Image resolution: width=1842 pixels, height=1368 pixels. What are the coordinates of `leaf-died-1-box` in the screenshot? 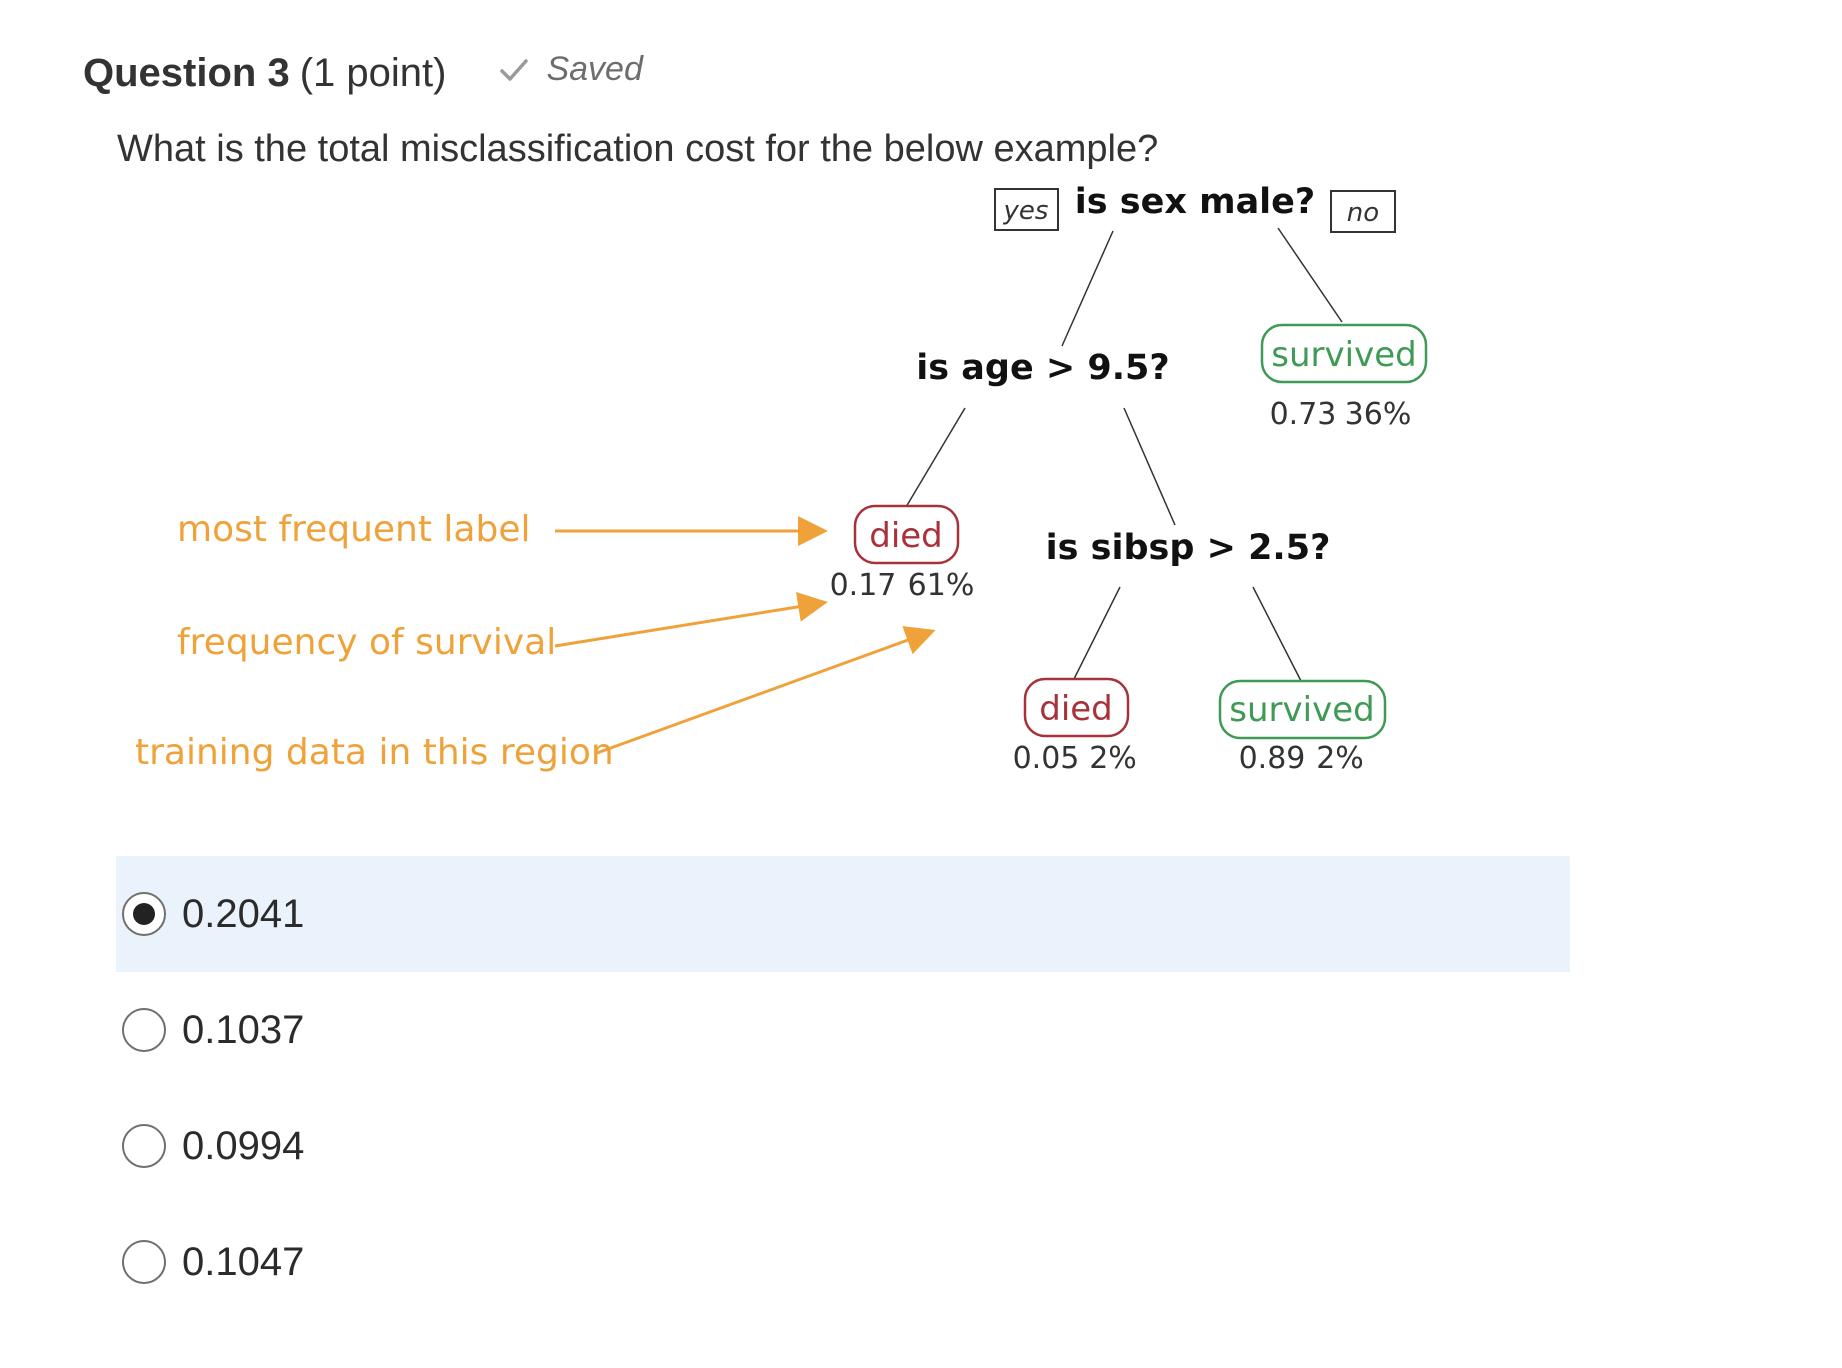 It's located at (906, 534).